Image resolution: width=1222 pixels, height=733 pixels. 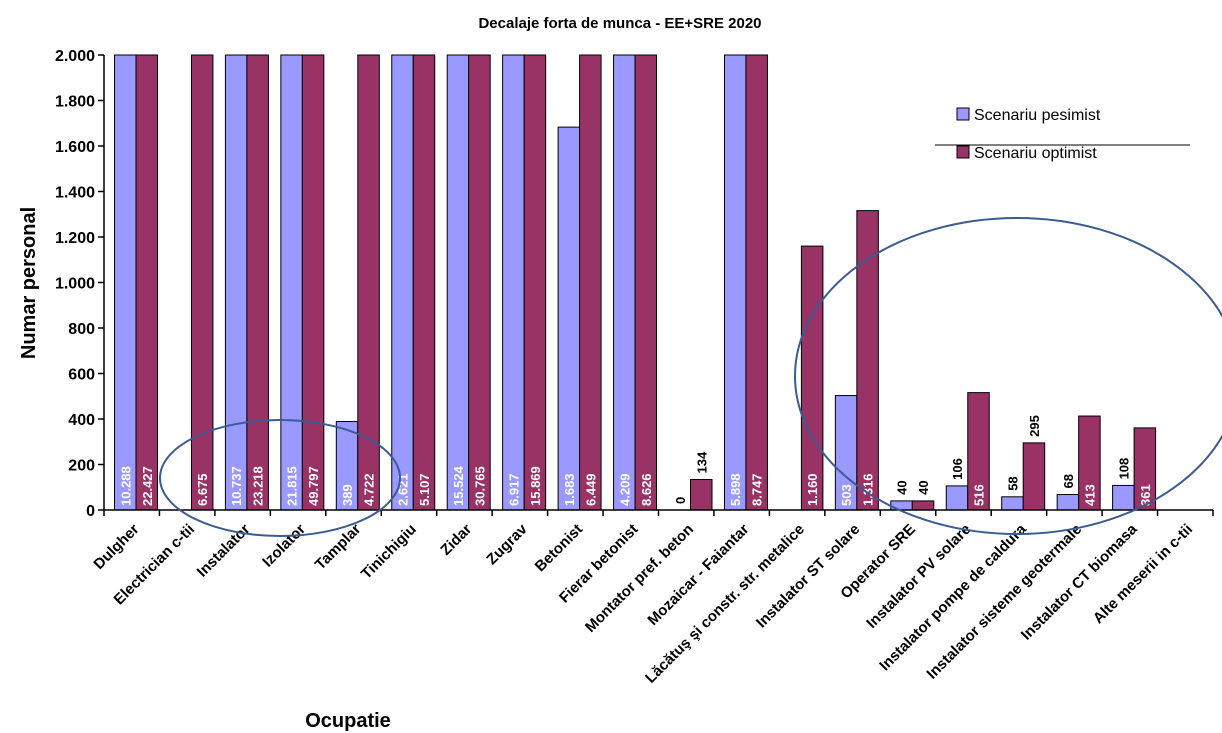 What do you see at coordinates (258, 486) in the screenshot?
I see `data-label: 23.218` at bounding box center [258, 486].